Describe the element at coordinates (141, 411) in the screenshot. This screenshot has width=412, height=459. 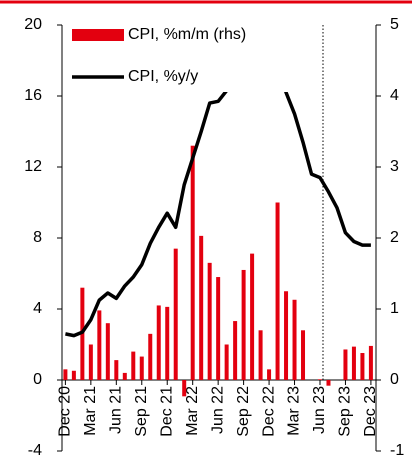
I see `x-tick-label: Sep 21` at that location.